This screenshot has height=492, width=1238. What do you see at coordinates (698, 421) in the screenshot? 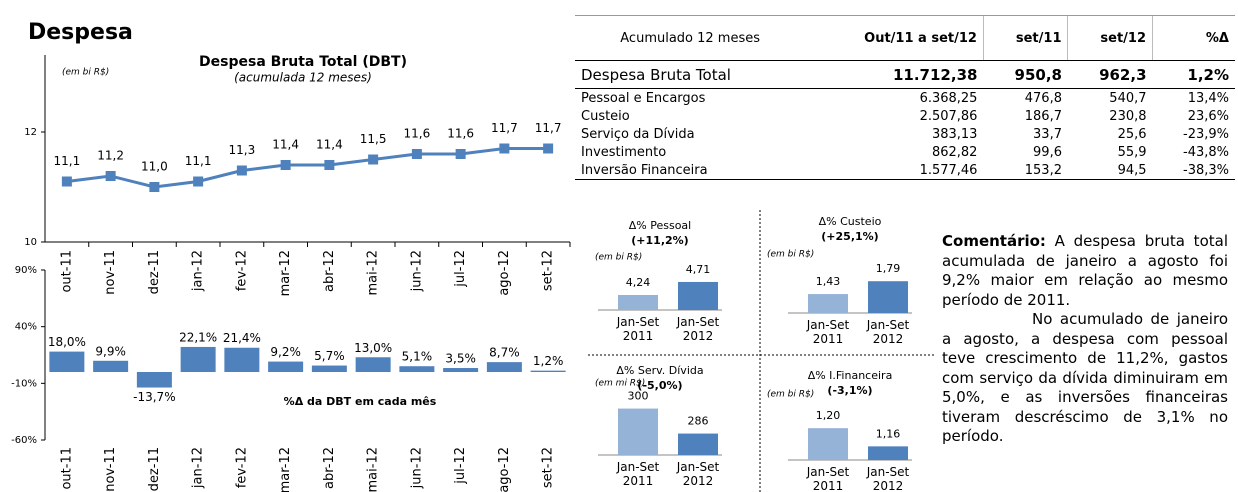
I see `value-label: 286` at bounding box center [698, 421].